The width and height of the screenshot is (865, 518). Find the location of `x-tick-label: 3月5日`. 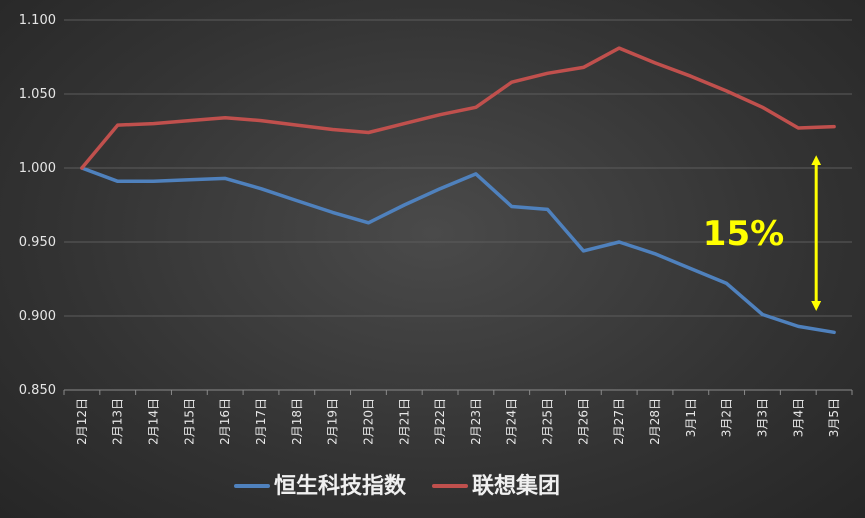

x-tick-label: 3月5日 is located at coordinates (834, 417).